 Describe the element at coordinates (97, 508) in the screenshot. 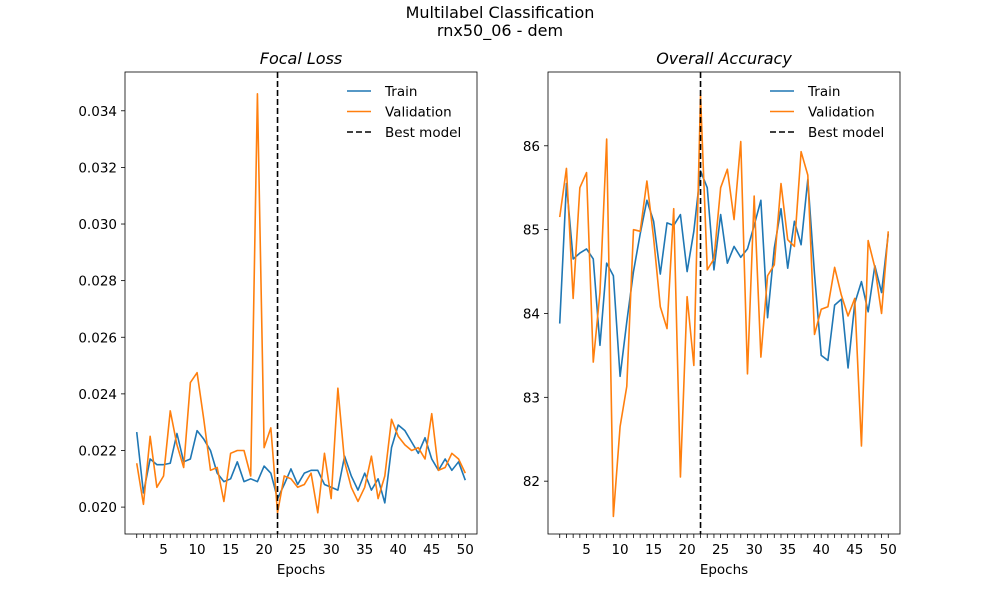

I see `focal-loss-y-tick-label: 0.020` at that location.